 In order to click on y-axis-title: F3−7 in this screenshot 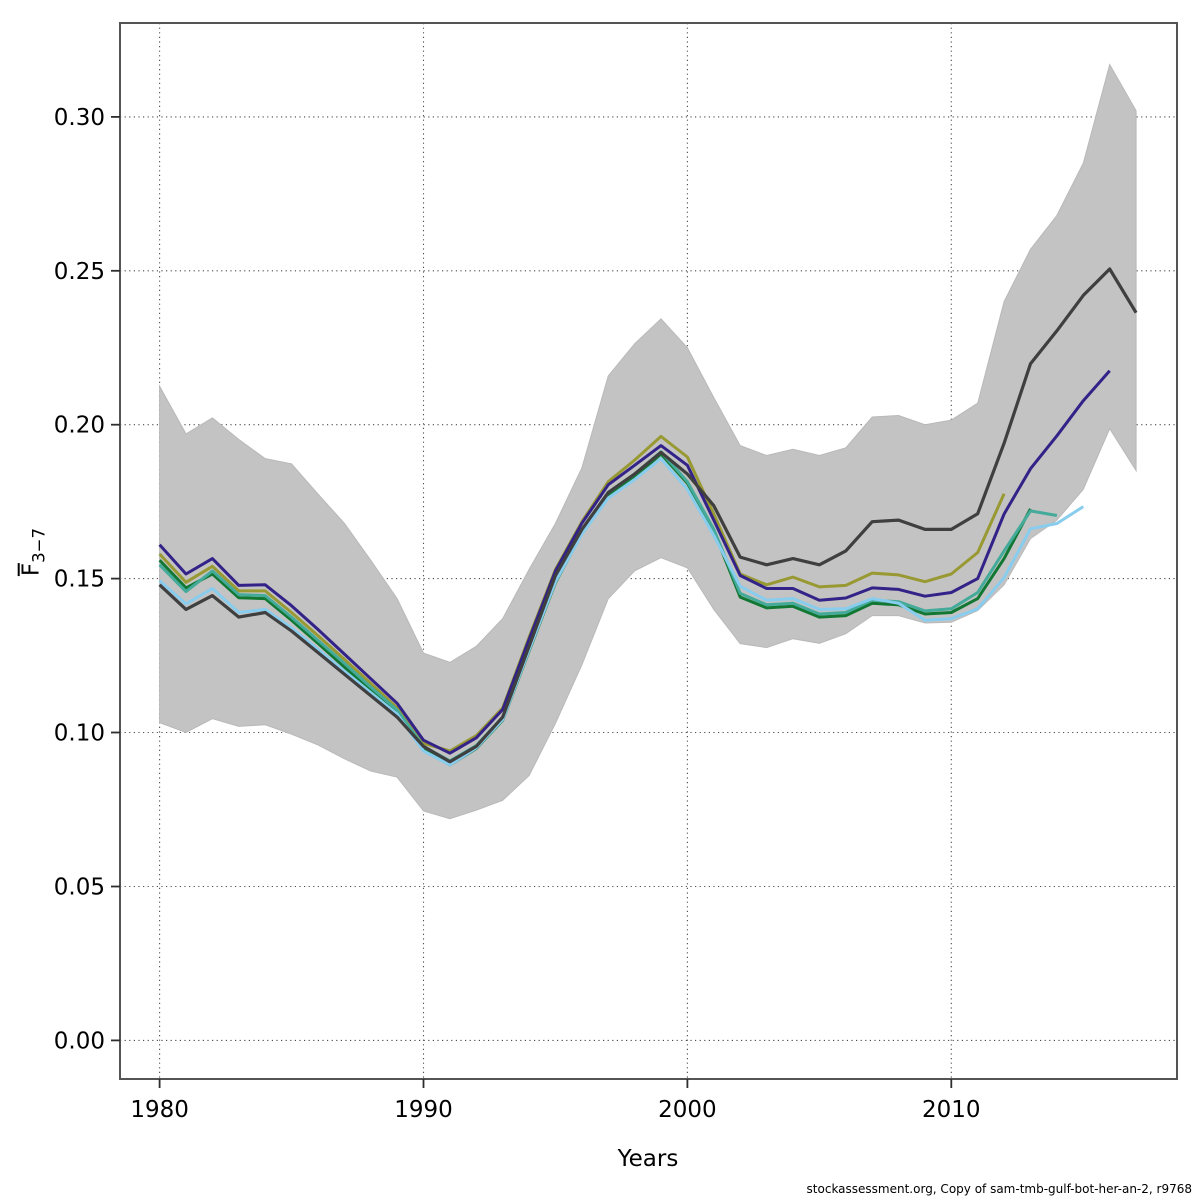, I will do `click(33, 552)`.